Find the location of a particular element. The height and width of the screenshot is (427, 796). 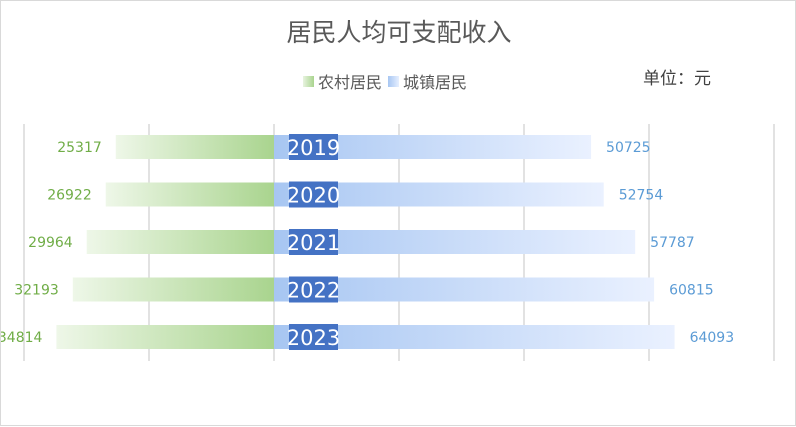

year-label: 2020 is located at coordinates (313, 196).